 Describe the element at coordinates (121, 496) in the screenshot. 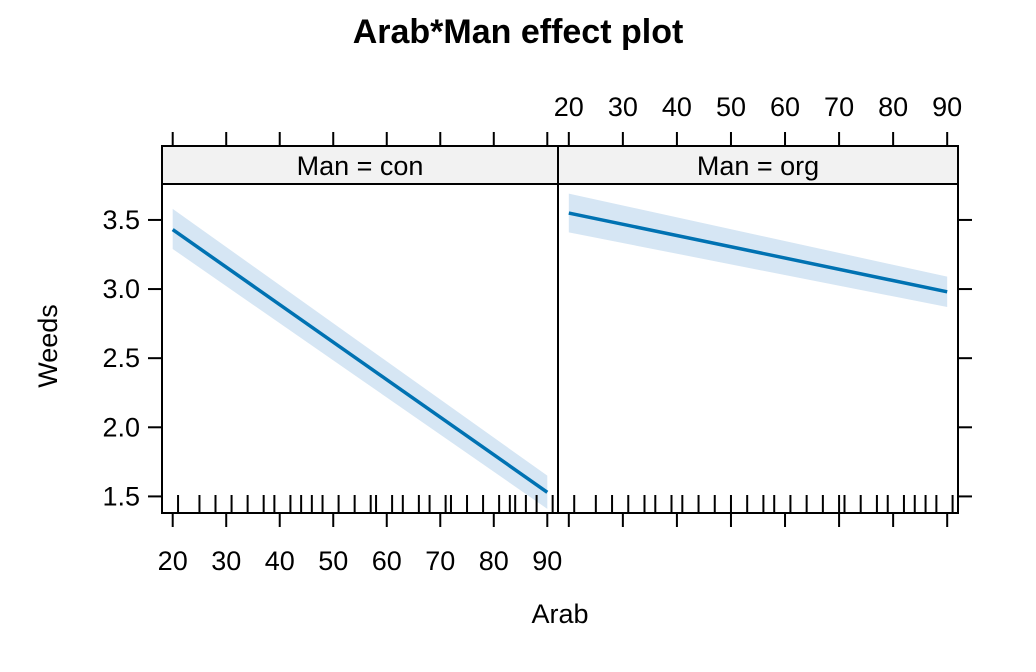

I see `y-tick-label: 1.5` at that location.